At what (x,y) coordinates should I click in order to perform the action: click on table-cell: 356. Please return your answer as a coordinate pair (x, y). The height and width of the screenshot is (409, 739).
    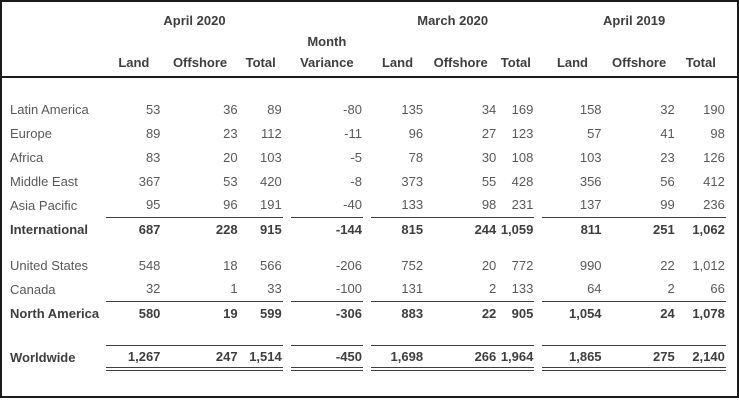
    Looking at the image, I should click on (590, 181).